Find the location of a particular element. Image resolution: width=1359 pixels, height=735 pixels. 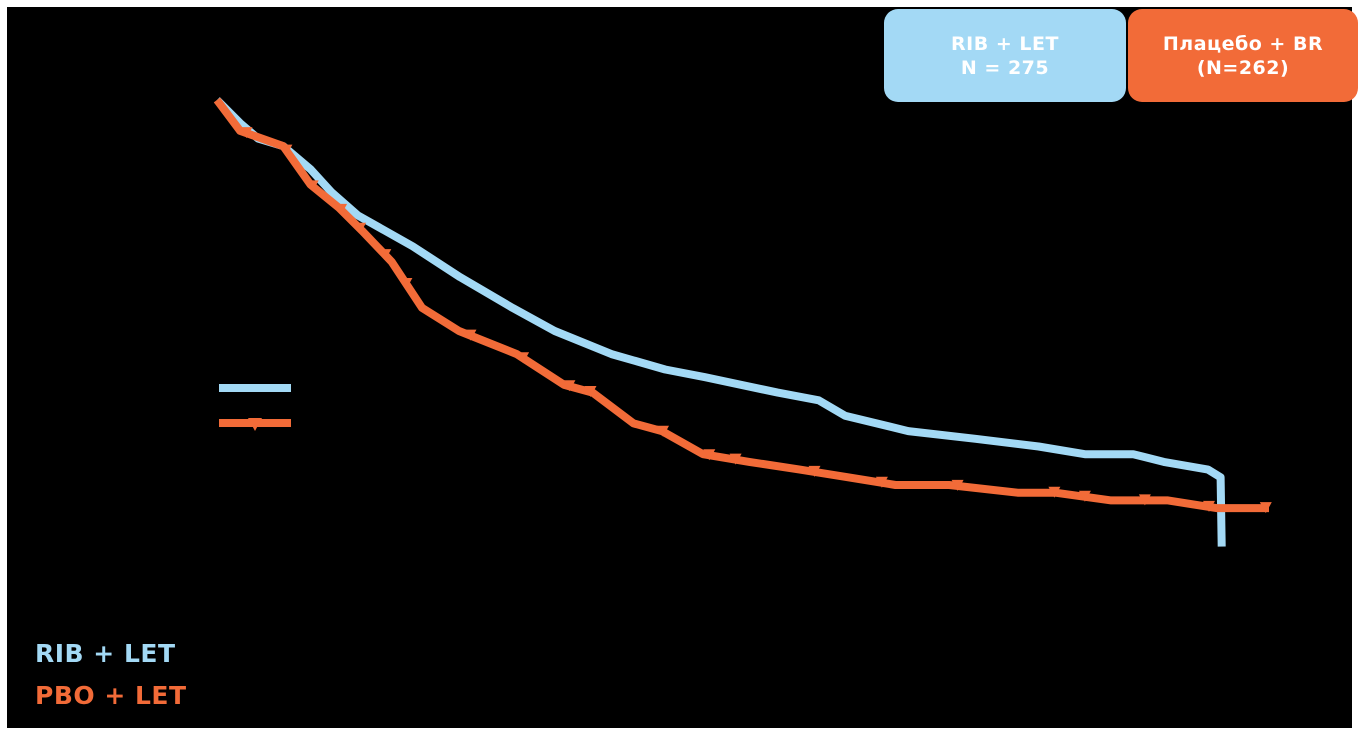

pbo-br-badge-count: (N=262) is located at coordinates (1243, 67).